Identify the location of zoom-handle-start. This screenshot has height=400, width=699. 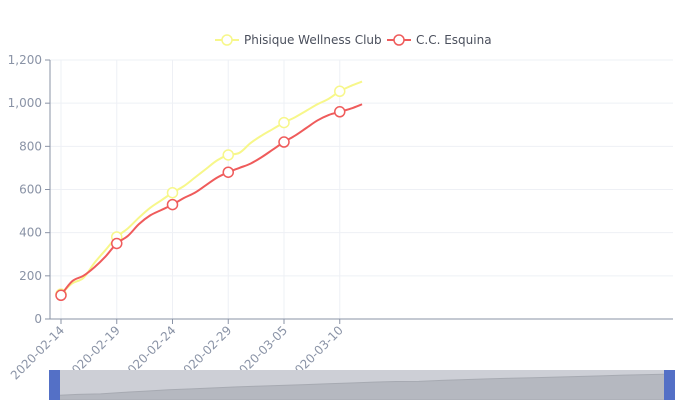
(54, 385).